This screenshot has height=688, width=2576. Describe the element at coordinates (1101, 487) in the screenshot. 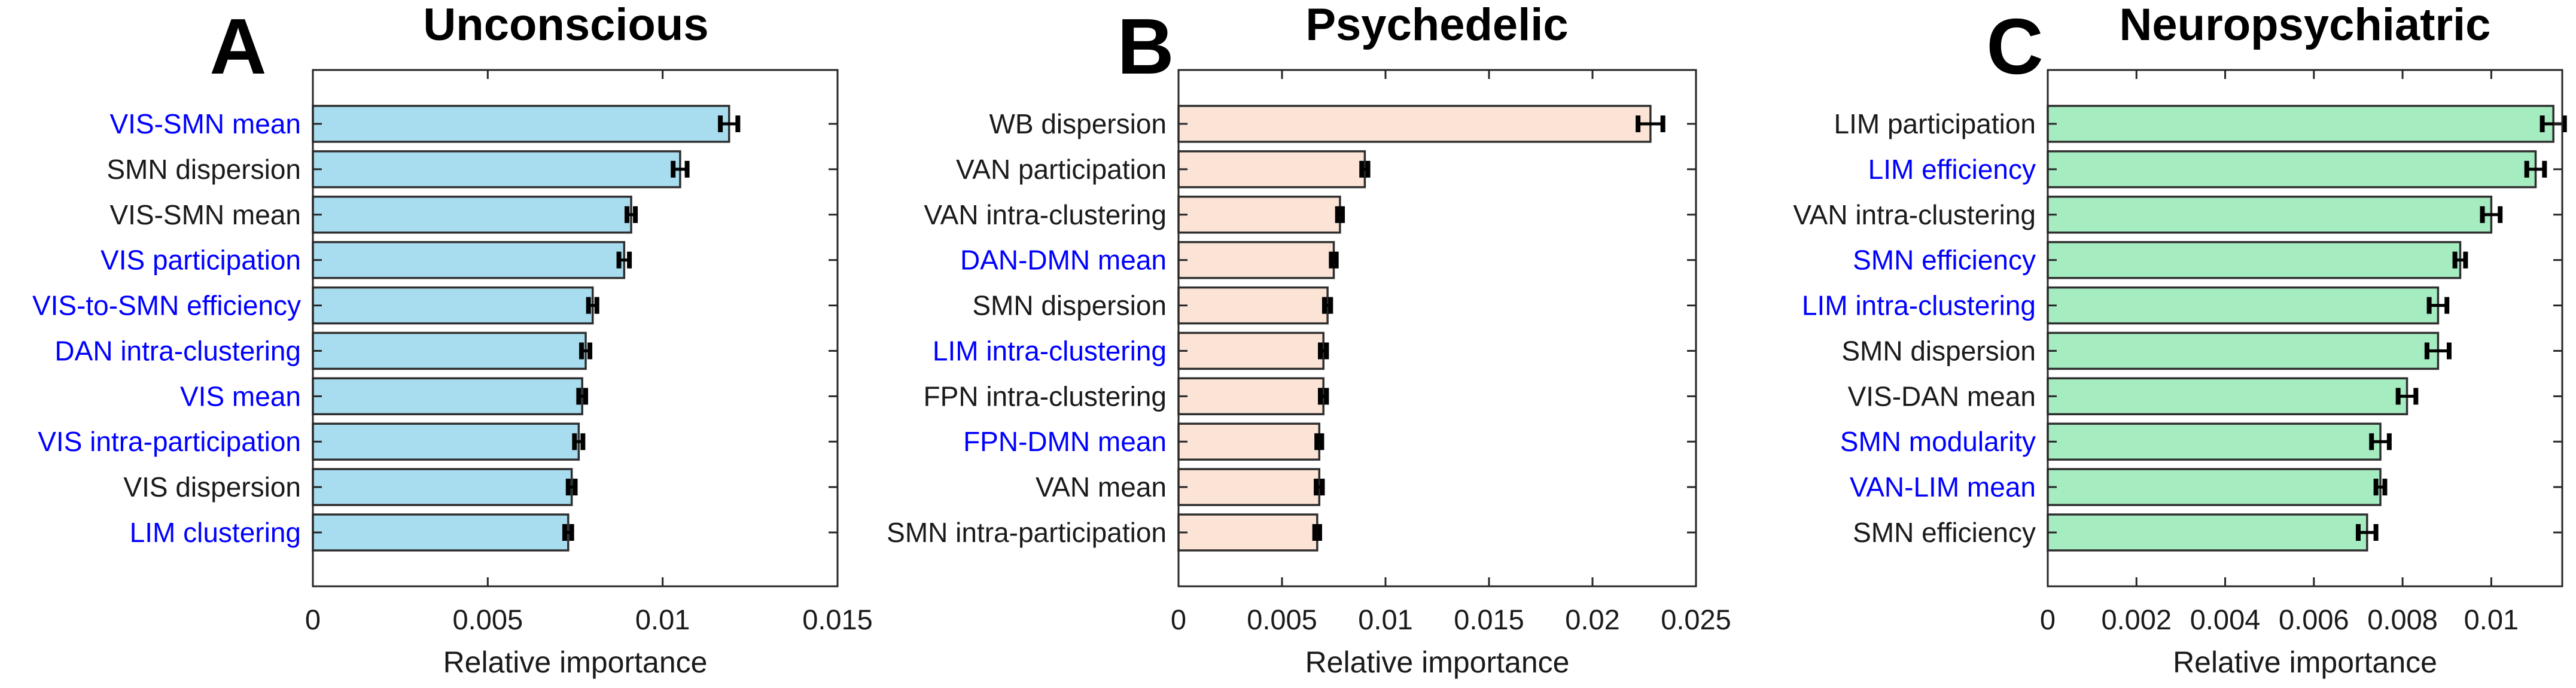

I see `y-category-label: VAN mean` at that location.